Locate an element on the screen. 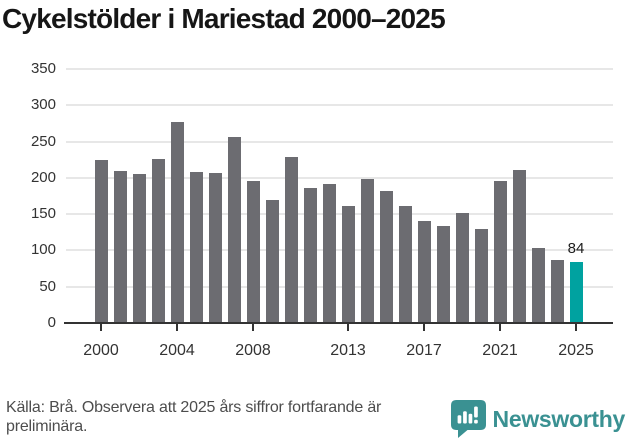 The width and height of the screenshot is (631, 439). x-axis-label-2013: 2013 is located at coordinates (348, 350).